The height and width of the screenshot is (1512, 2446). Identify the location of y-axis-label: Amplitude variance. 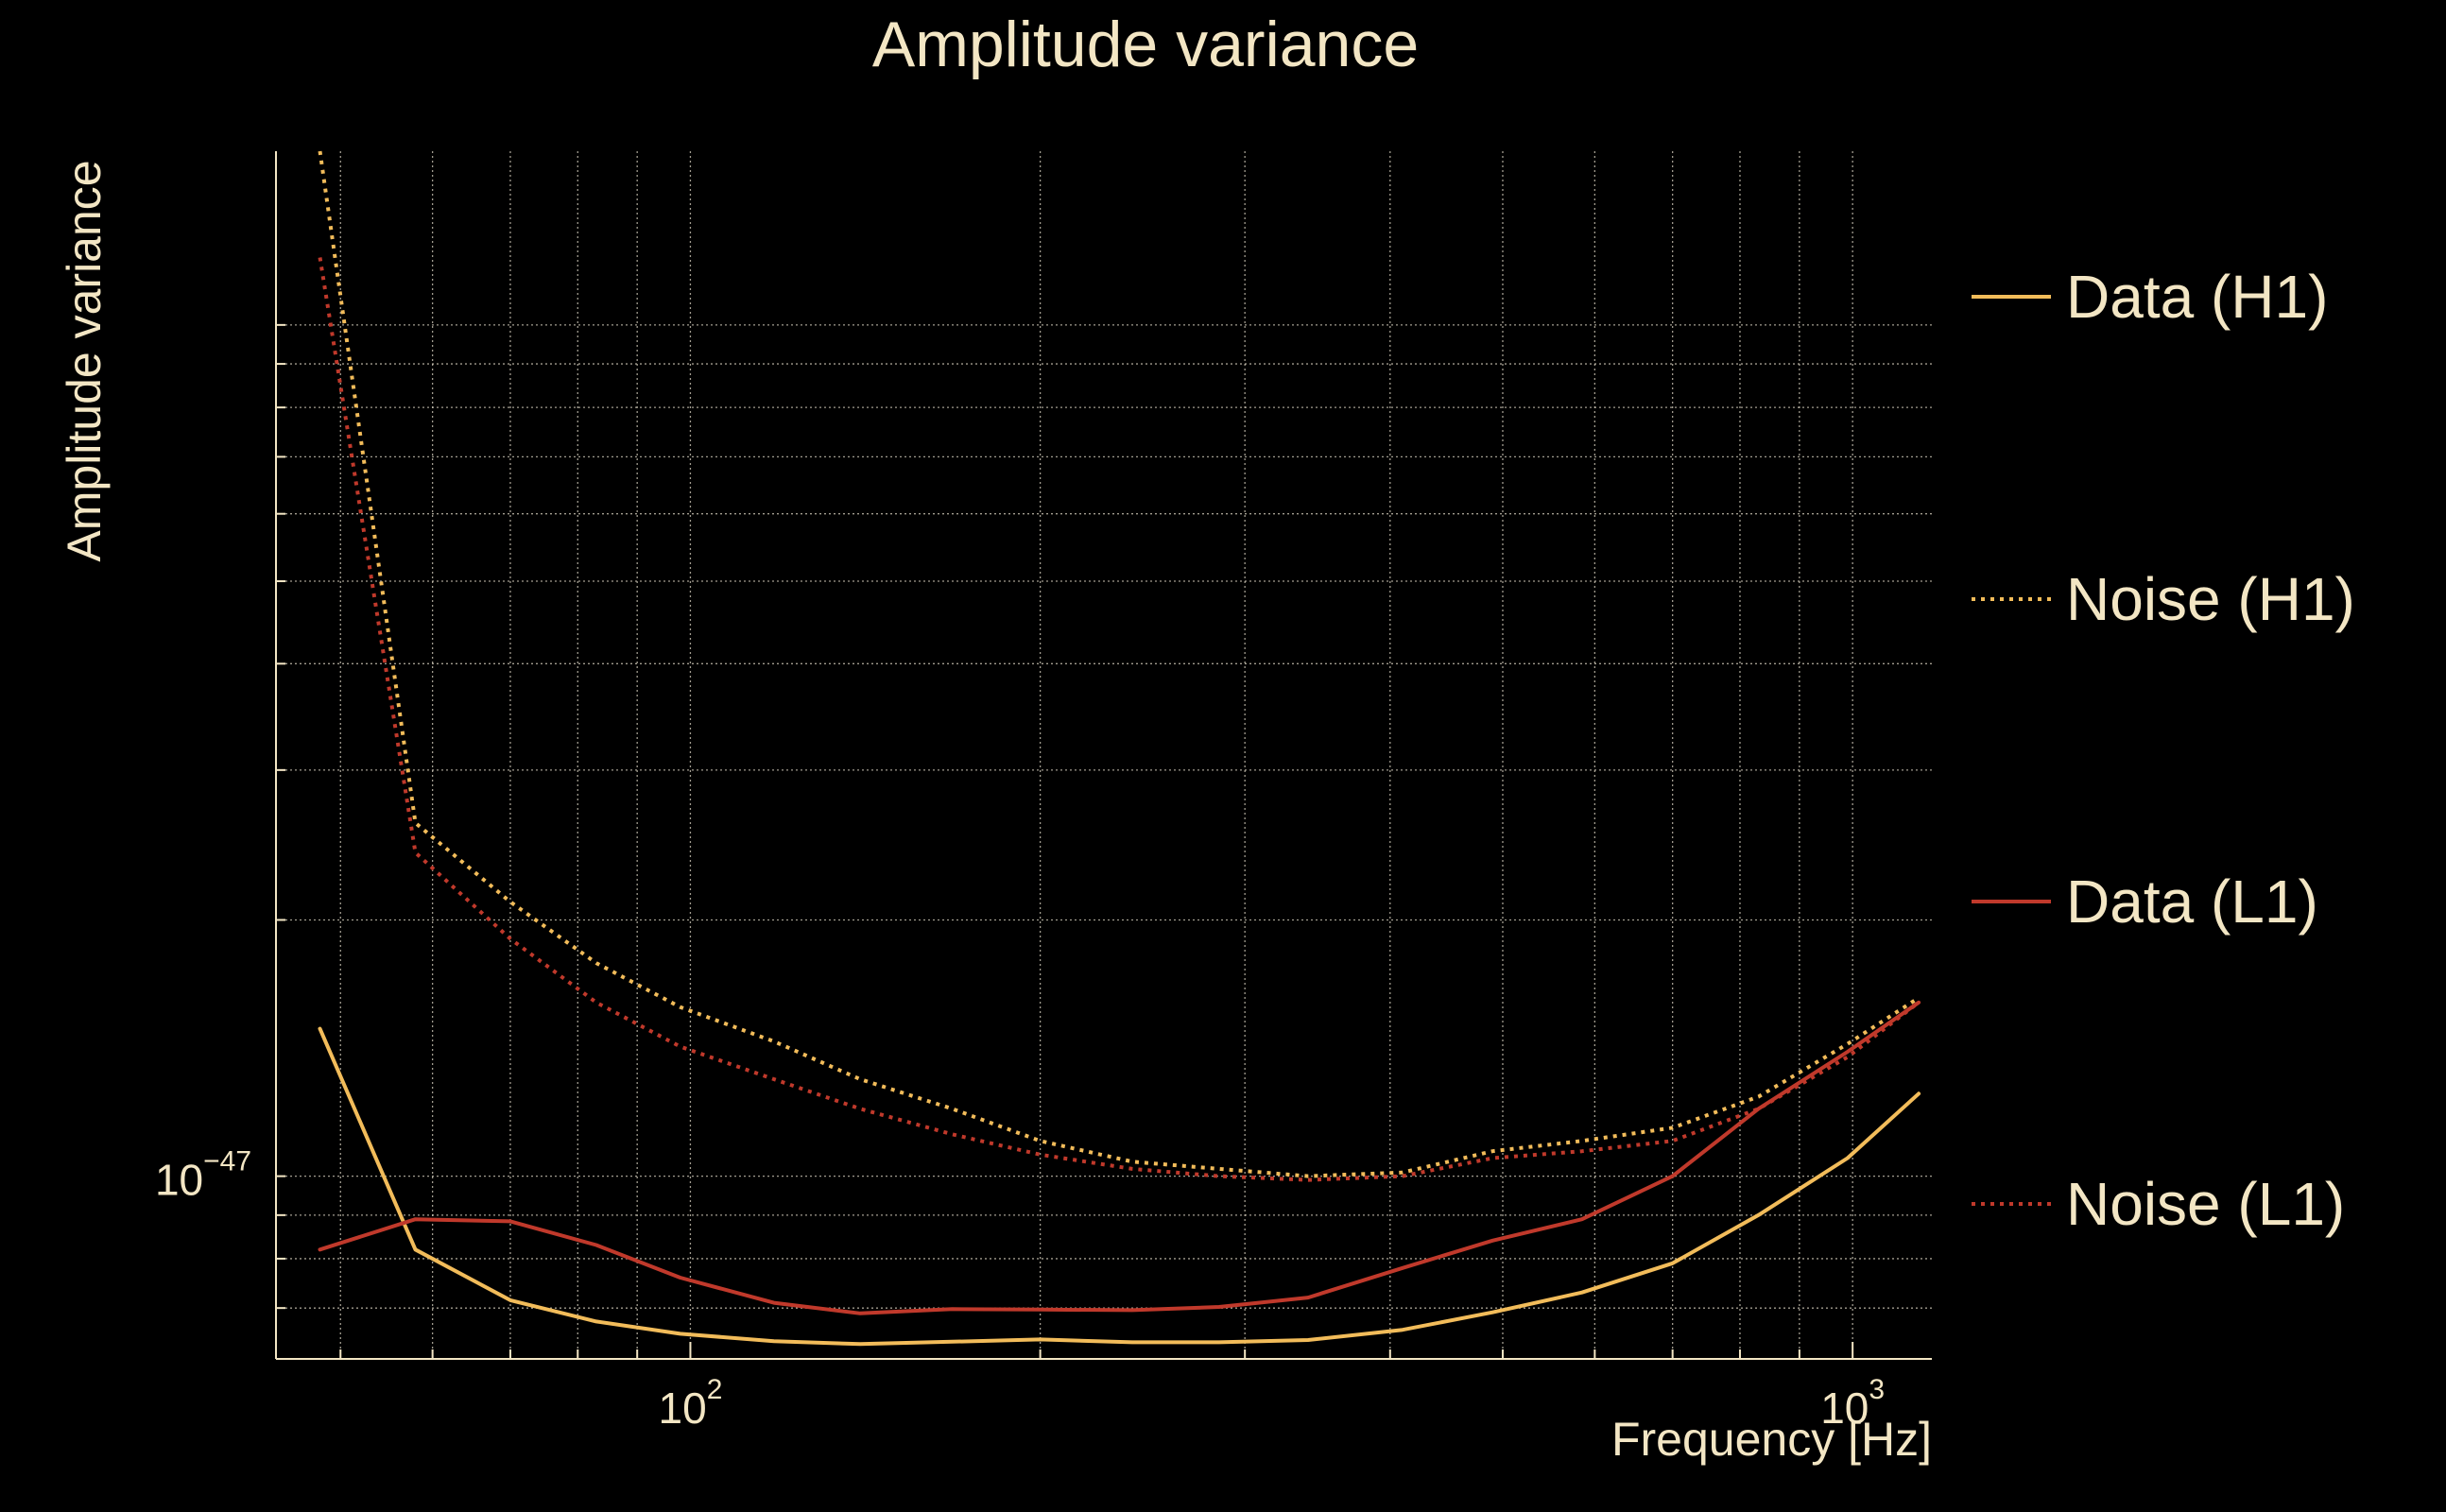
(84, 360).